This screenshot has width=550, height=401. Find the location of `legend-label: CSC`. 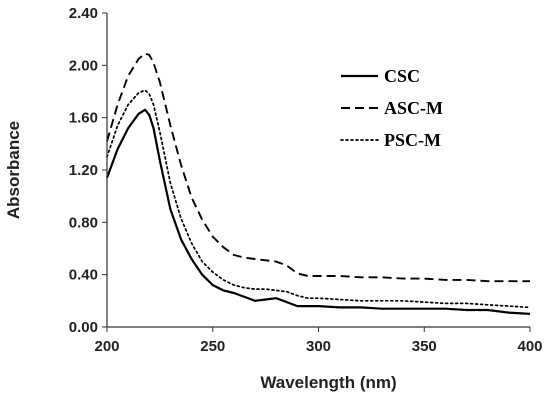

legend-label: CSC is located at coordinates (402, 76).